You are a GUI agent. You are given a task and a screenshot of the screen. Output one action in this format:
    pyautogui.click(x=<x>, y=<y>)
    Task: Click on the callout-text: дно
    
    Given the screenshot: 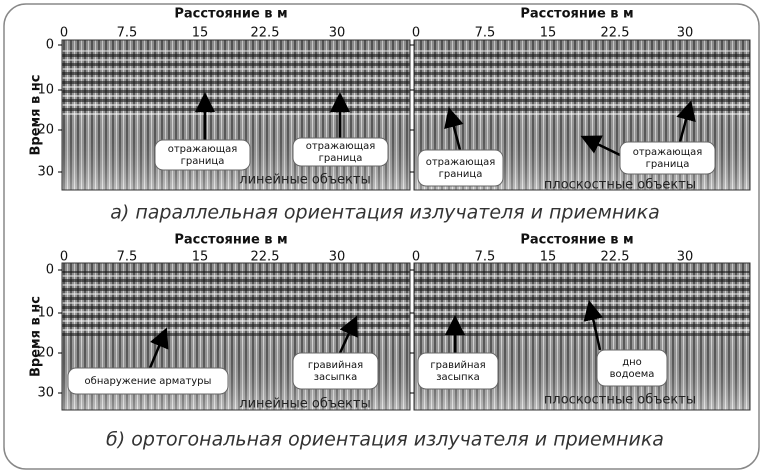 What is the action you would take?
    pyautogui.click(x=632, y=362)
    